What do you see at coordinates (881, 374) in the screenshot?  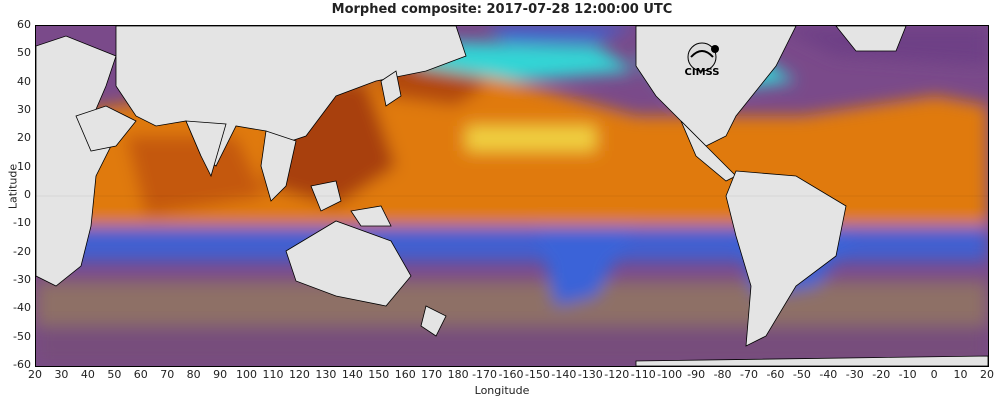 I see `x-tick-label: -20` at bounding box center [881, 374].